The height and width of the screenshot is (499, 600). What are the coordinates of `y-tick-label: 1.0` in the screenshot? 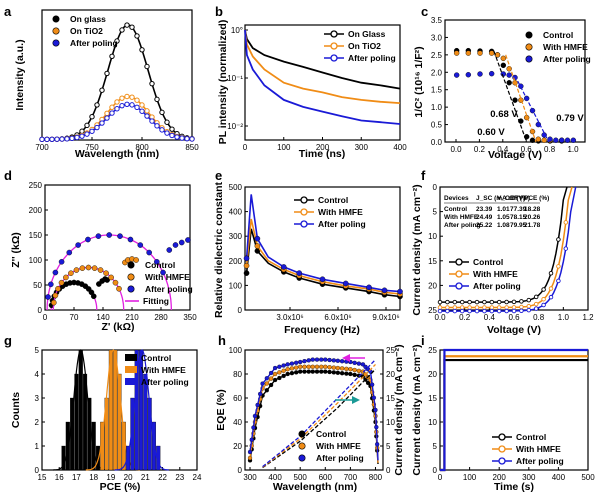 It's located at (437, 107).